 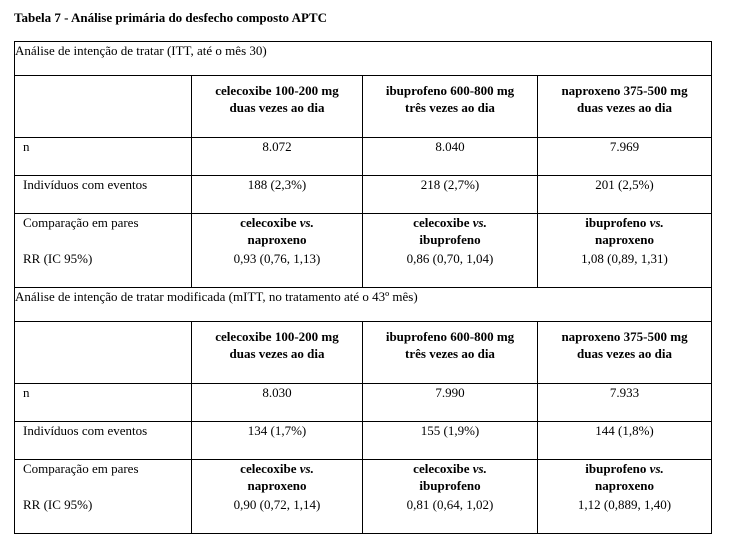 I want to click on events-value: 144 (1,8%), so click(x=624, y=440).